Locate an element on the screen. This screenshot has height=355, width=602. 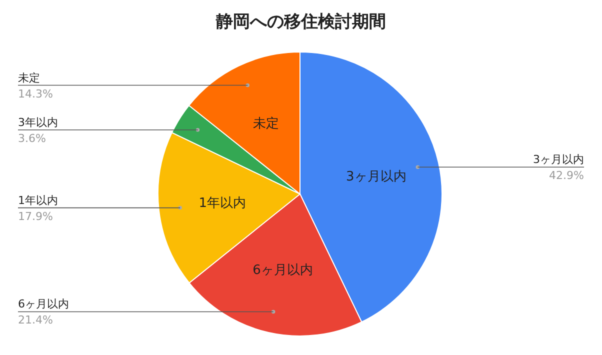
data-label: 14.3% is located at coordinates (35, 93).